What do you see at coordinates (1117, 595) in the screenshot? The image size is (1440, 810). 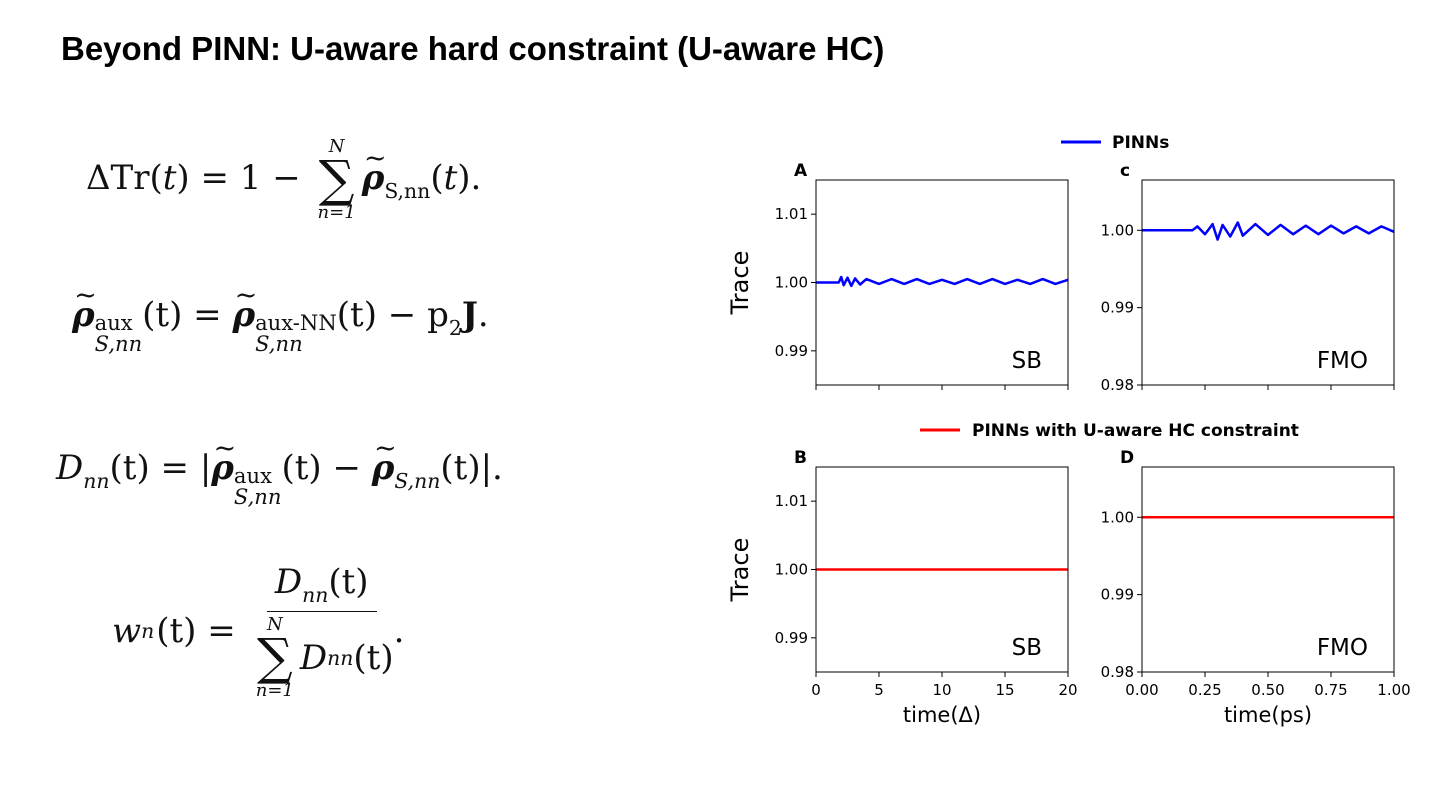 I see `ytick-label-D-1: 0.99` at bounding box center [1117, 595].